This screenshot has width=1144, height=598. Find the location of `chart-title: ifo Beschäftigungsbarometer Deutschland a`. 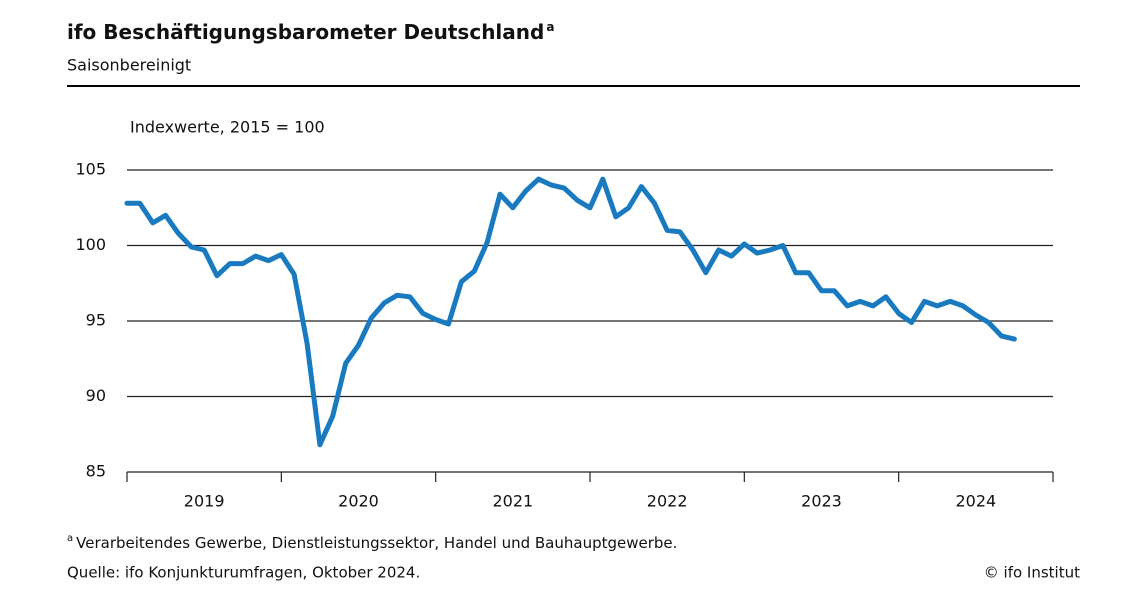

chart-title: ifo Beschäftigungsbarometer Deutschland a is located at coordinates (310, 32).